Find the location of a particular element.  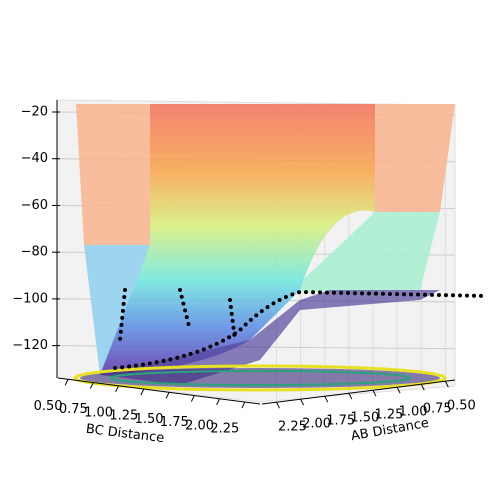

z-tick-label: −20 is located at coordinates (34, 112).